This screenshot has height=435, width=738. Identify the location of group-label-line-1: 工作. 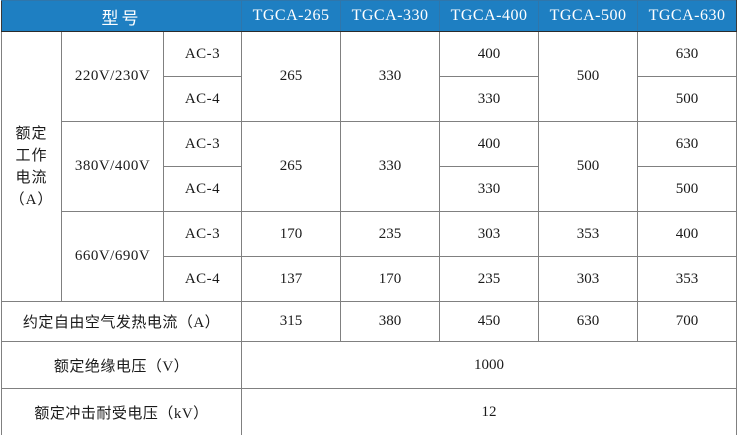
(31, 155).